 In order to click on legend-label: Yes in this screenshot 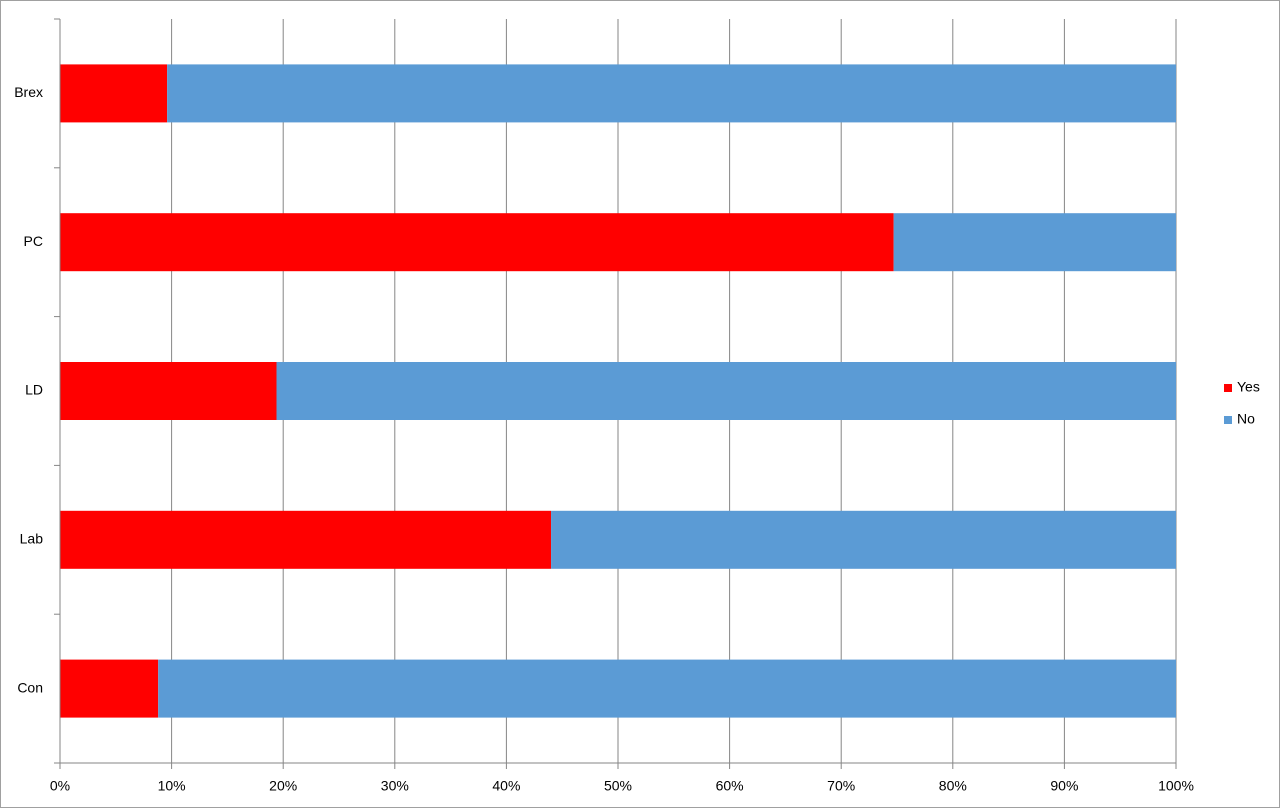, I will do `click(1248, 387)`.